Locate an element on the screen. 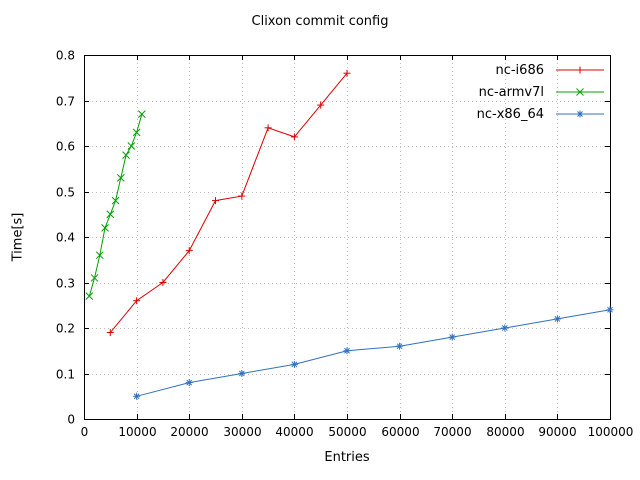  x-tick-label: 0 is located at coordinates (85, 432).